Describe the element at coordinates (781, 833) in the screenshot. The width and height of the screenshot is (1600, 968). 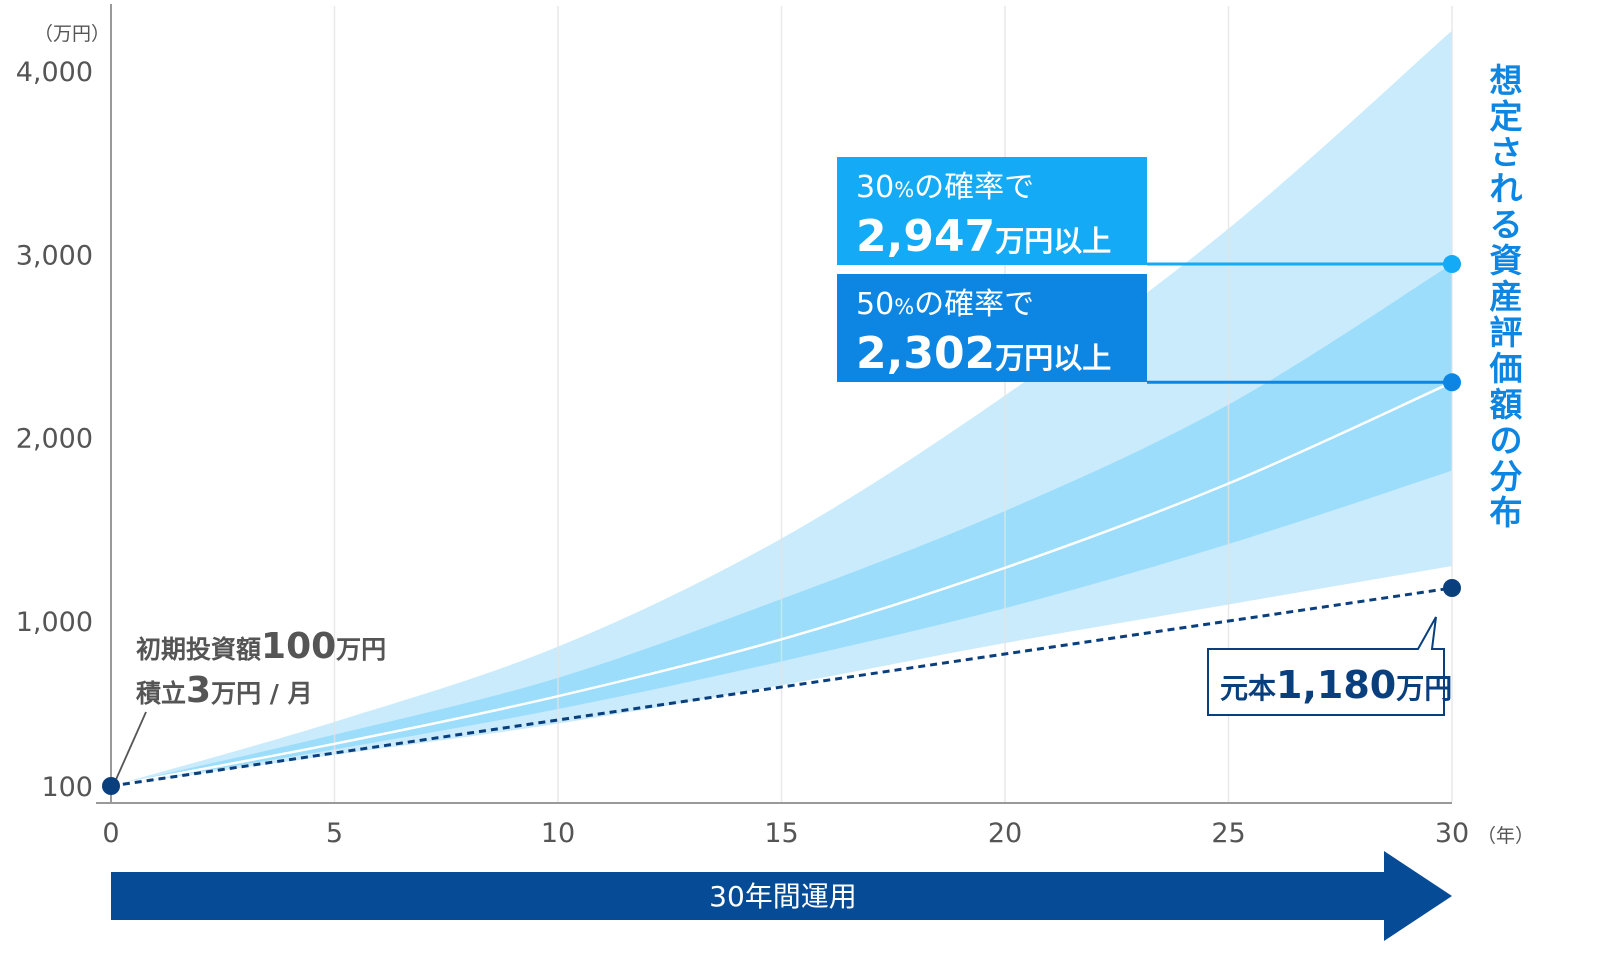
I see `x-tick-15: 15` at that location.